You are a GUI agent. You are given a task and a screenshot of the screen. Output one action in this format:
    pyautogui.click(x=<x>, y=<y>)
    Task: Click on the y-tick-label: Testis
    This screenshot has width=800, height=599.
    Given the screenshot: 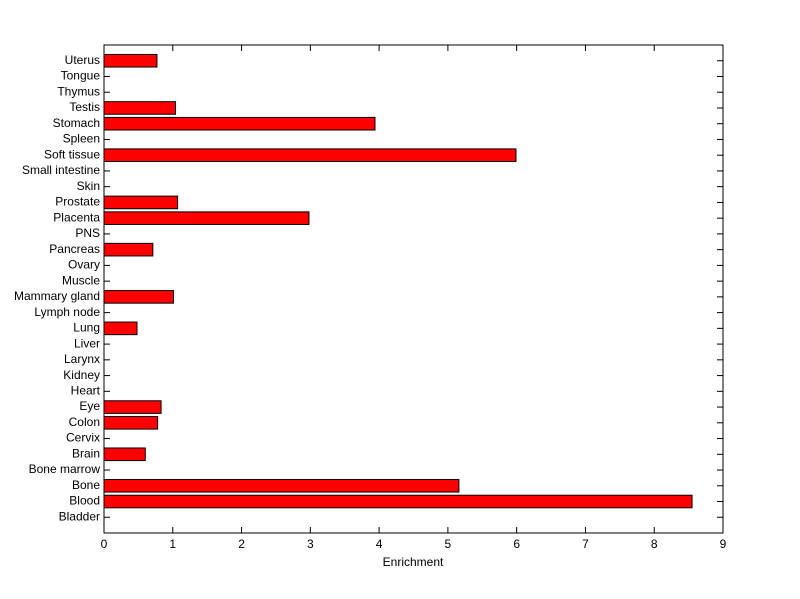 What is the action you would take?
    pyautogui.click(x=84, y=107)
    